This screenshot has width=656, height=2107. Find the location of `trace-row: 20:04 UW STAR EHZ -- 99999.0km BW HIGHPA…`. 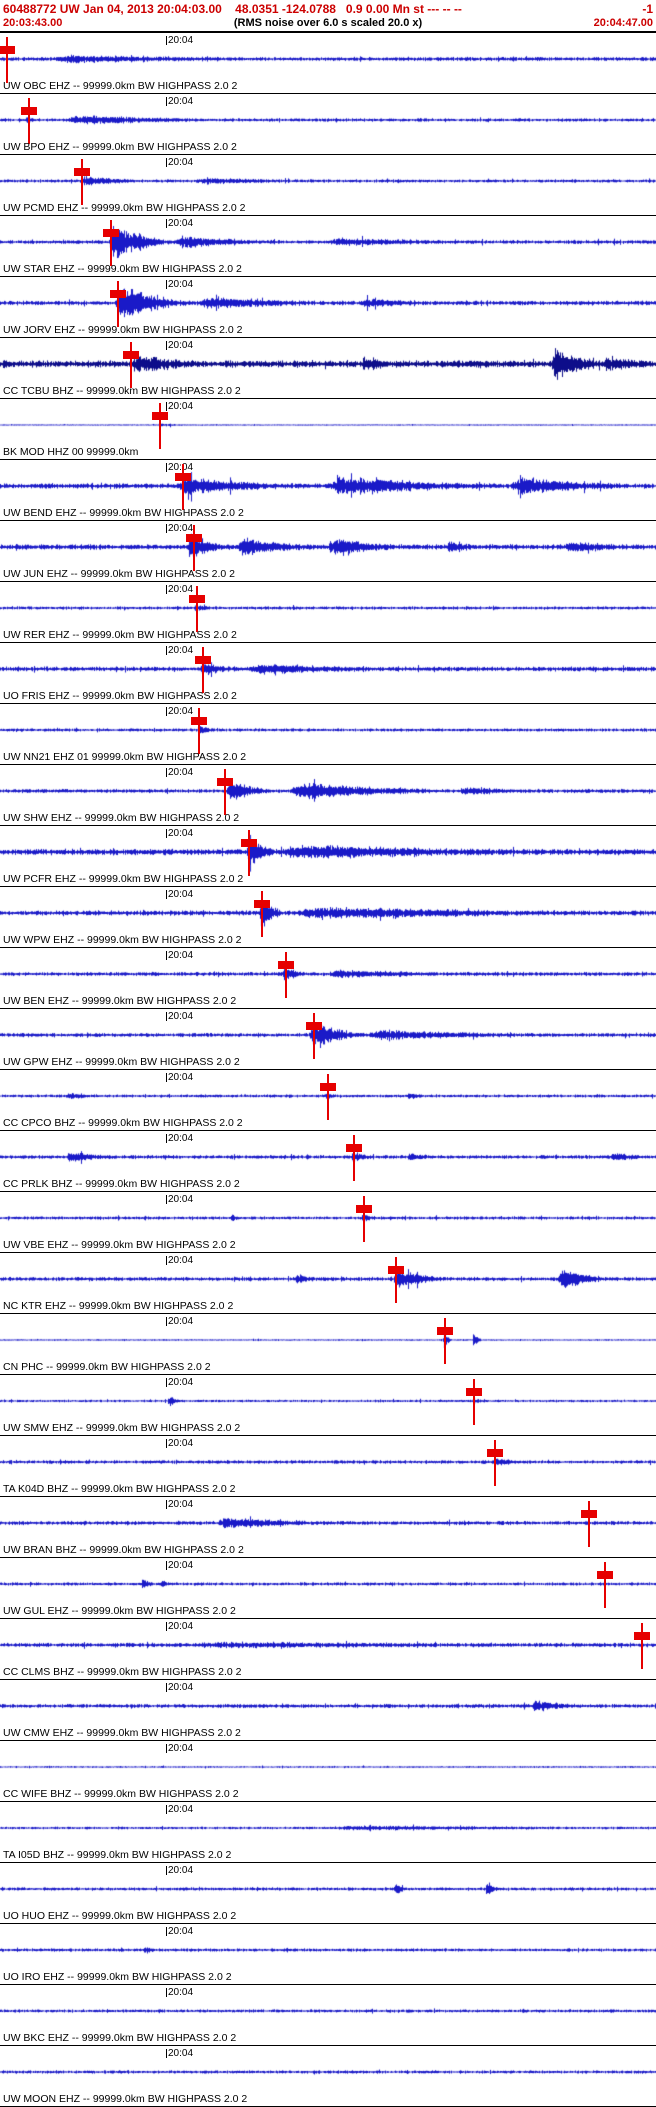

trace-row: 20:04 UW STAR EHZ -- 99999.0km BW HIGHPA… is located at coordinates (328, 246).